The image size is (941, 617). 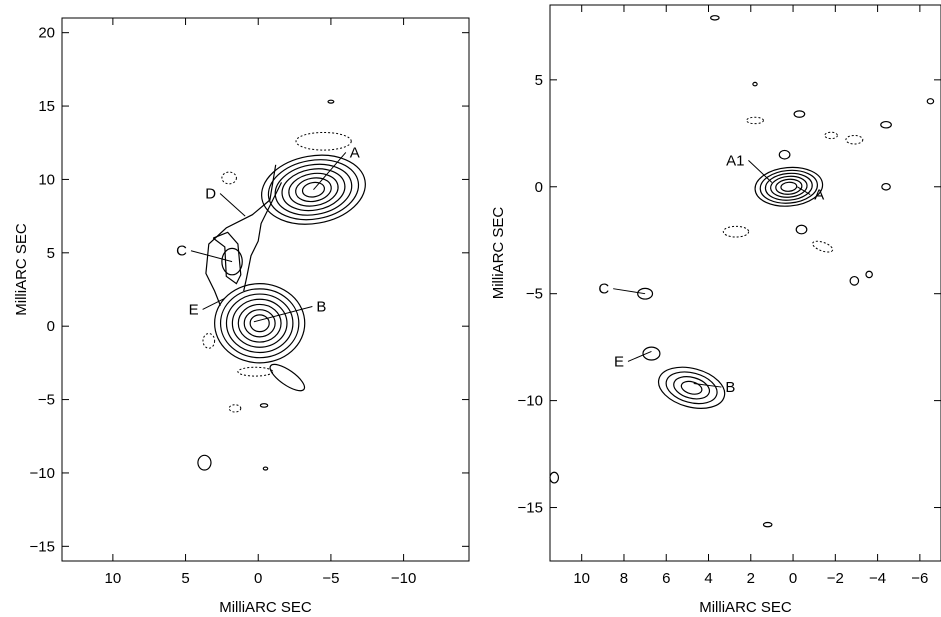 I want to click on x-tick-label: −5, so click(x=330, y=578).